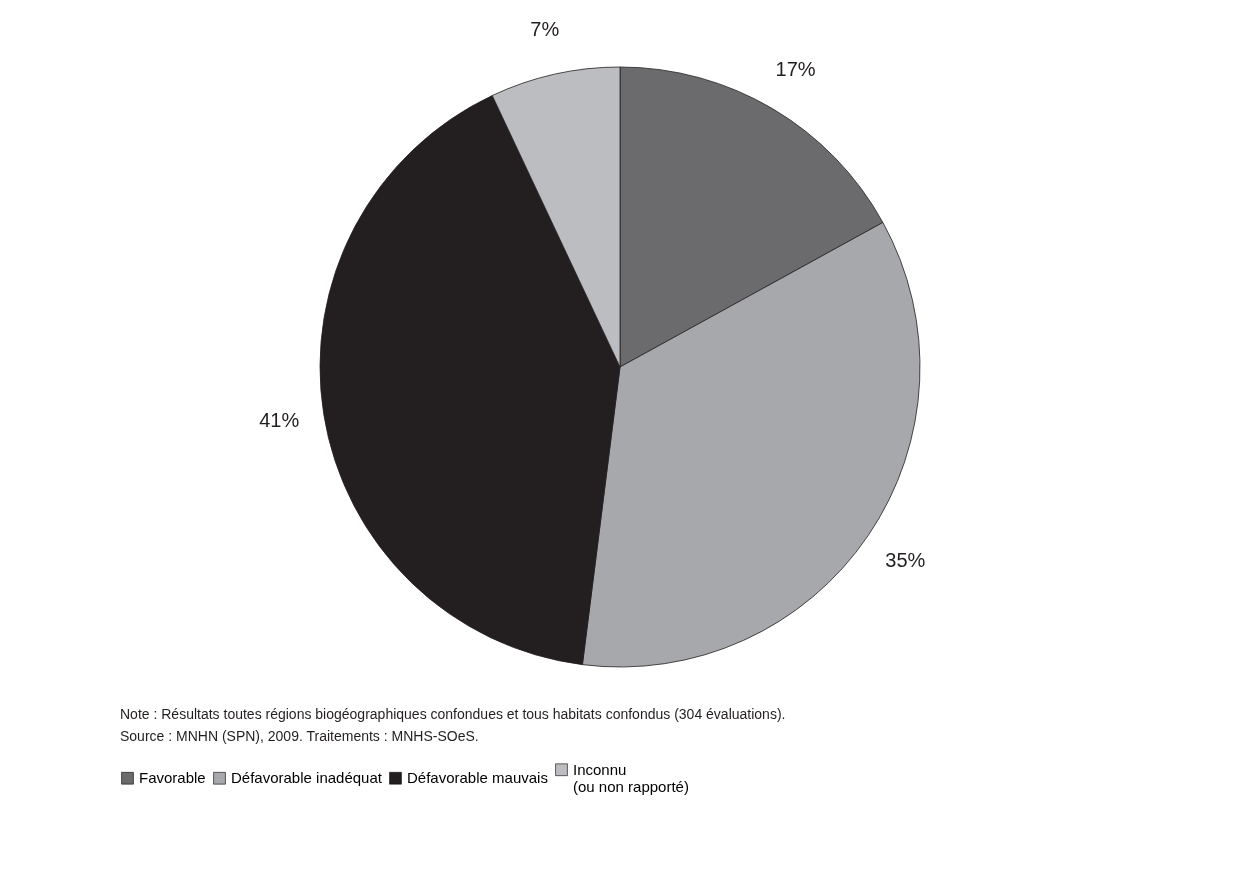 Image resolution: width=1245 pixels, height=882 pixels. I want to click on legend-label: Défavorable inadéquat, so click(307, 778).